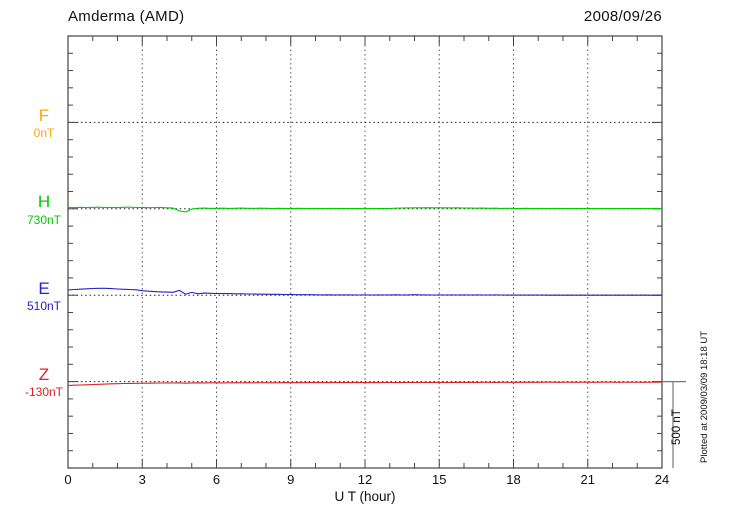 The image size is (730, 520). What do you see at coordinates (44, 220) in the screenshot?
I see `trace-baseline-H: 730nT` at bounding box center [44, 220].